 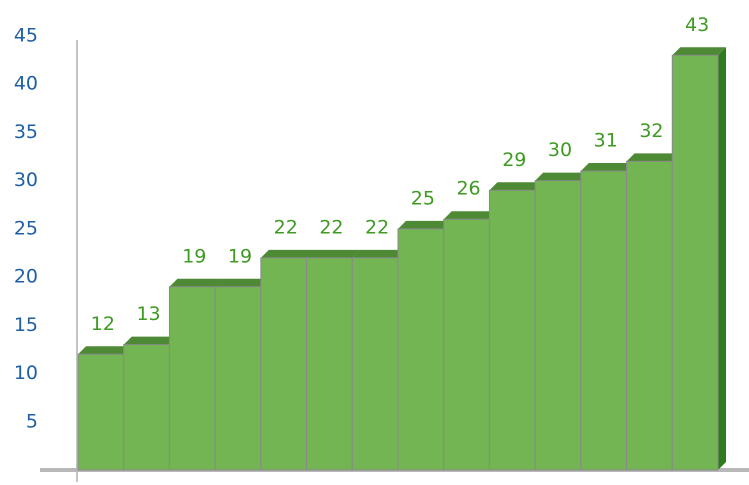 What do you see at coordinates (651, 131) in the screenshot?
I see `value-label: 32` at bounding box center [651, 131].